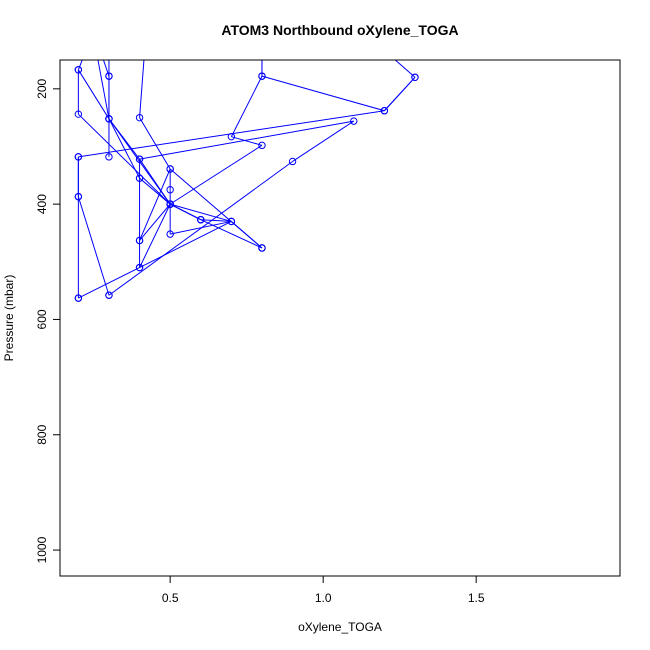  What do you see at coordinates (339, 30) in the screenshot?
I see `chart-title: ATOM3 Northbound oXylene_TOGA` at bounding box center [339, 30].